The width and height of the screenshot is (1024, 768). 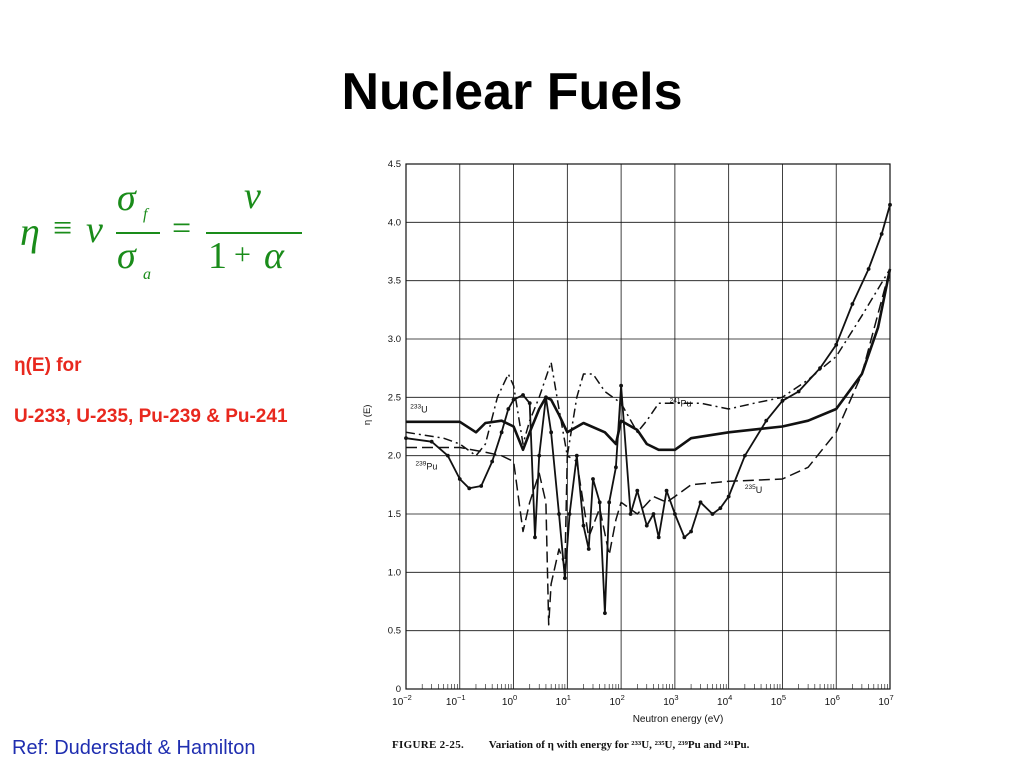 What do you see at coordinates (832, 700) in the screenshot?
I see `x-tick-label: 10⁶` at bounding box center [832, 700].